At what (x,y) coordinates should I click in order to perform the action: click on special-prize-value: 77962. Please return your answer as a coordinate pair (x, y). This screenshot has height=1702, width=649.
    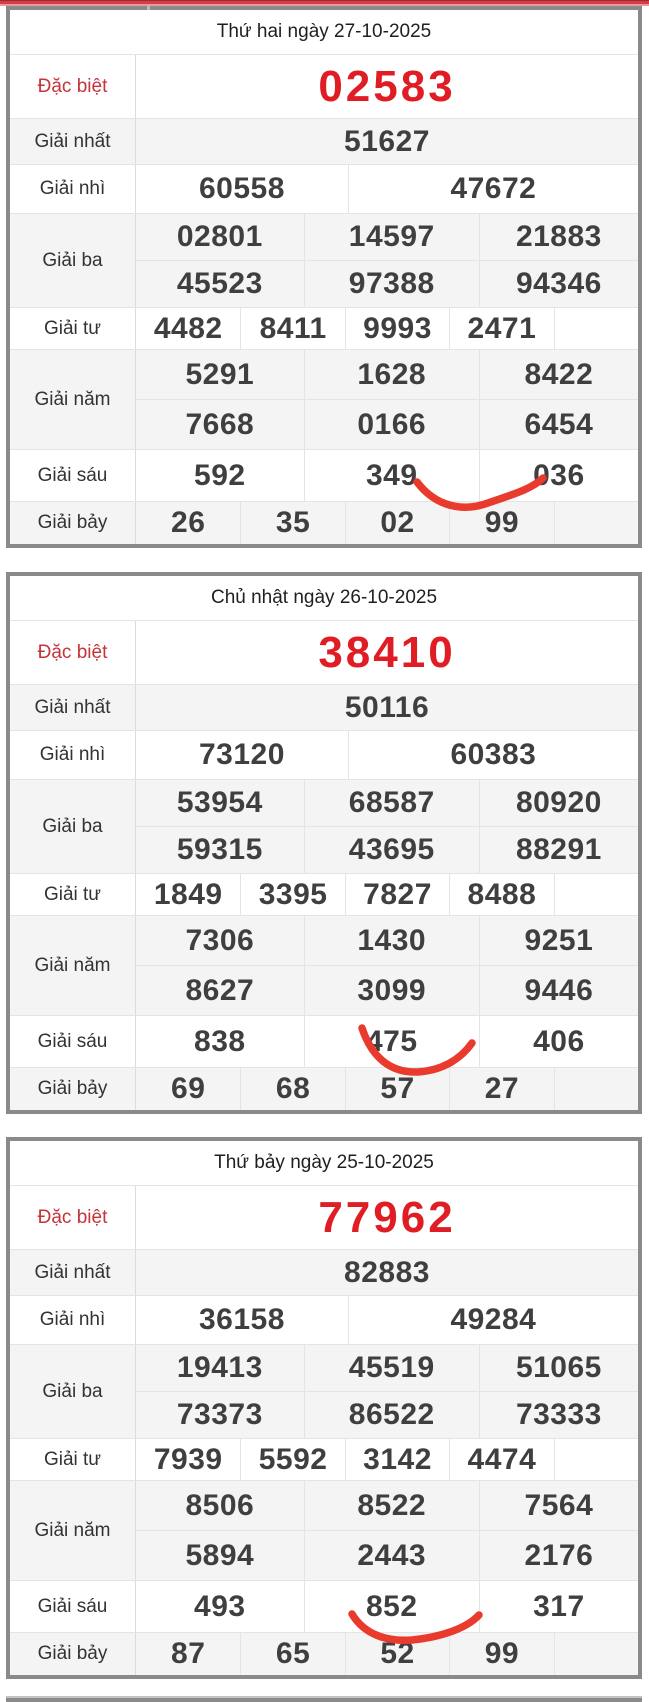
    Looking at the image, I should click on (387, 1217).